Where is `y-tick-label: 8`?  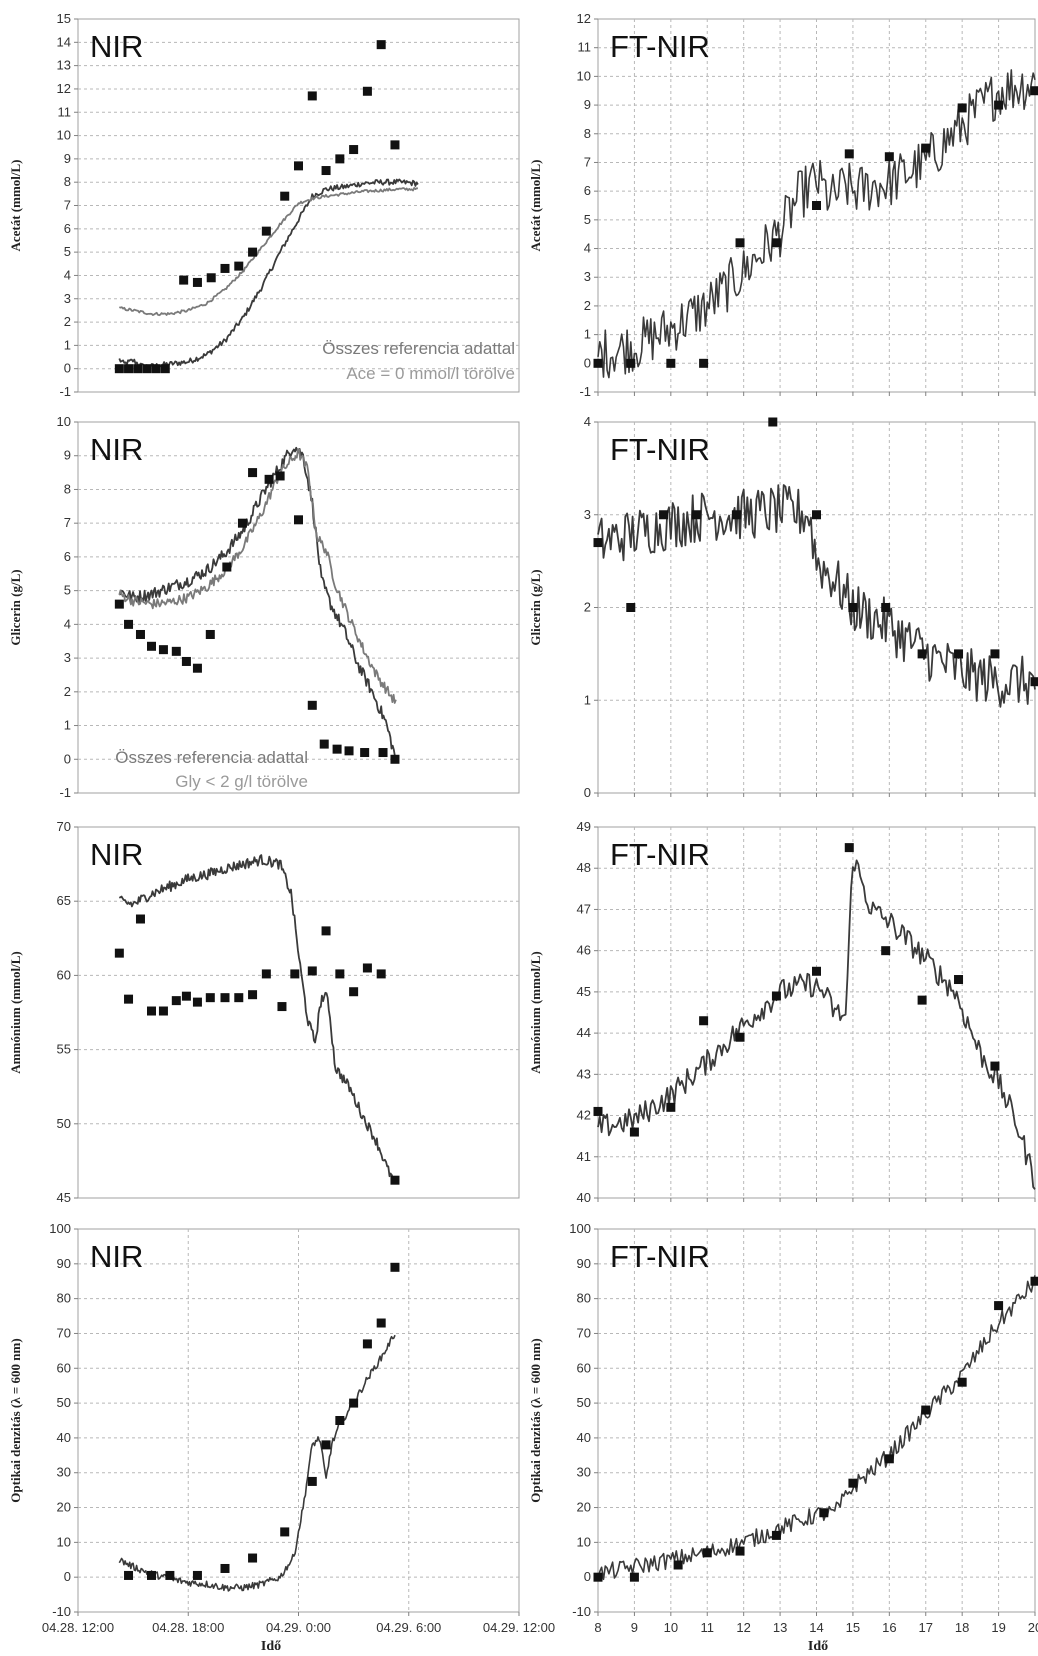
y-tick-label: 8 is located at coordinates (587, 133).